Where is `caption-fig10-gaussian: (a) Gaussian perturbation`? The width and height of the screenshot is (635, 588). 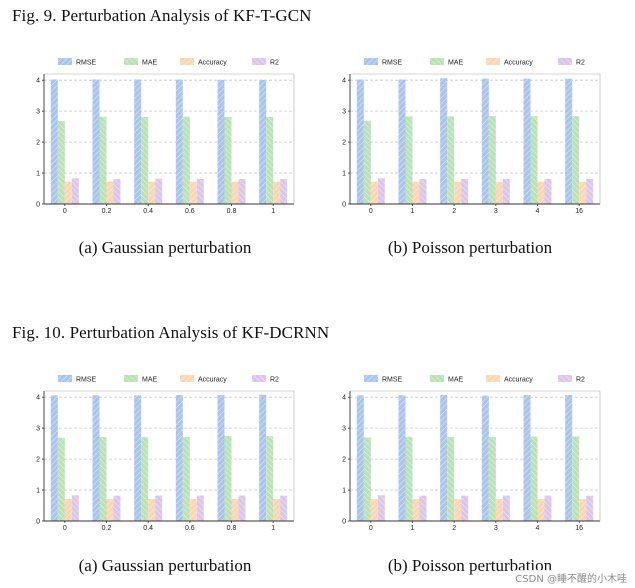
caption-fig10-gaussian: (a) Gaussian perturbation is located at coordinates (165, 565).